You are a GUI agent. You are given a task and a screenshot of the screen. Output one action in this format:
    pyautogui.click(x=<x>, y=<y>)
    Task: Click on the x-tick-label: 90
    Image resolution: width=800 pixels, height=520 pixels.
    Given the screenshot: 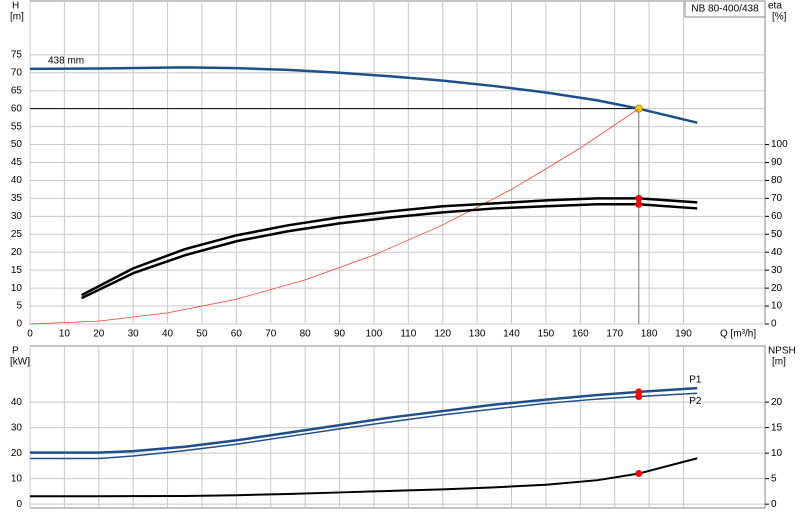 What is the action you would take?
    pyautogui.click(x=340, y=334)
    